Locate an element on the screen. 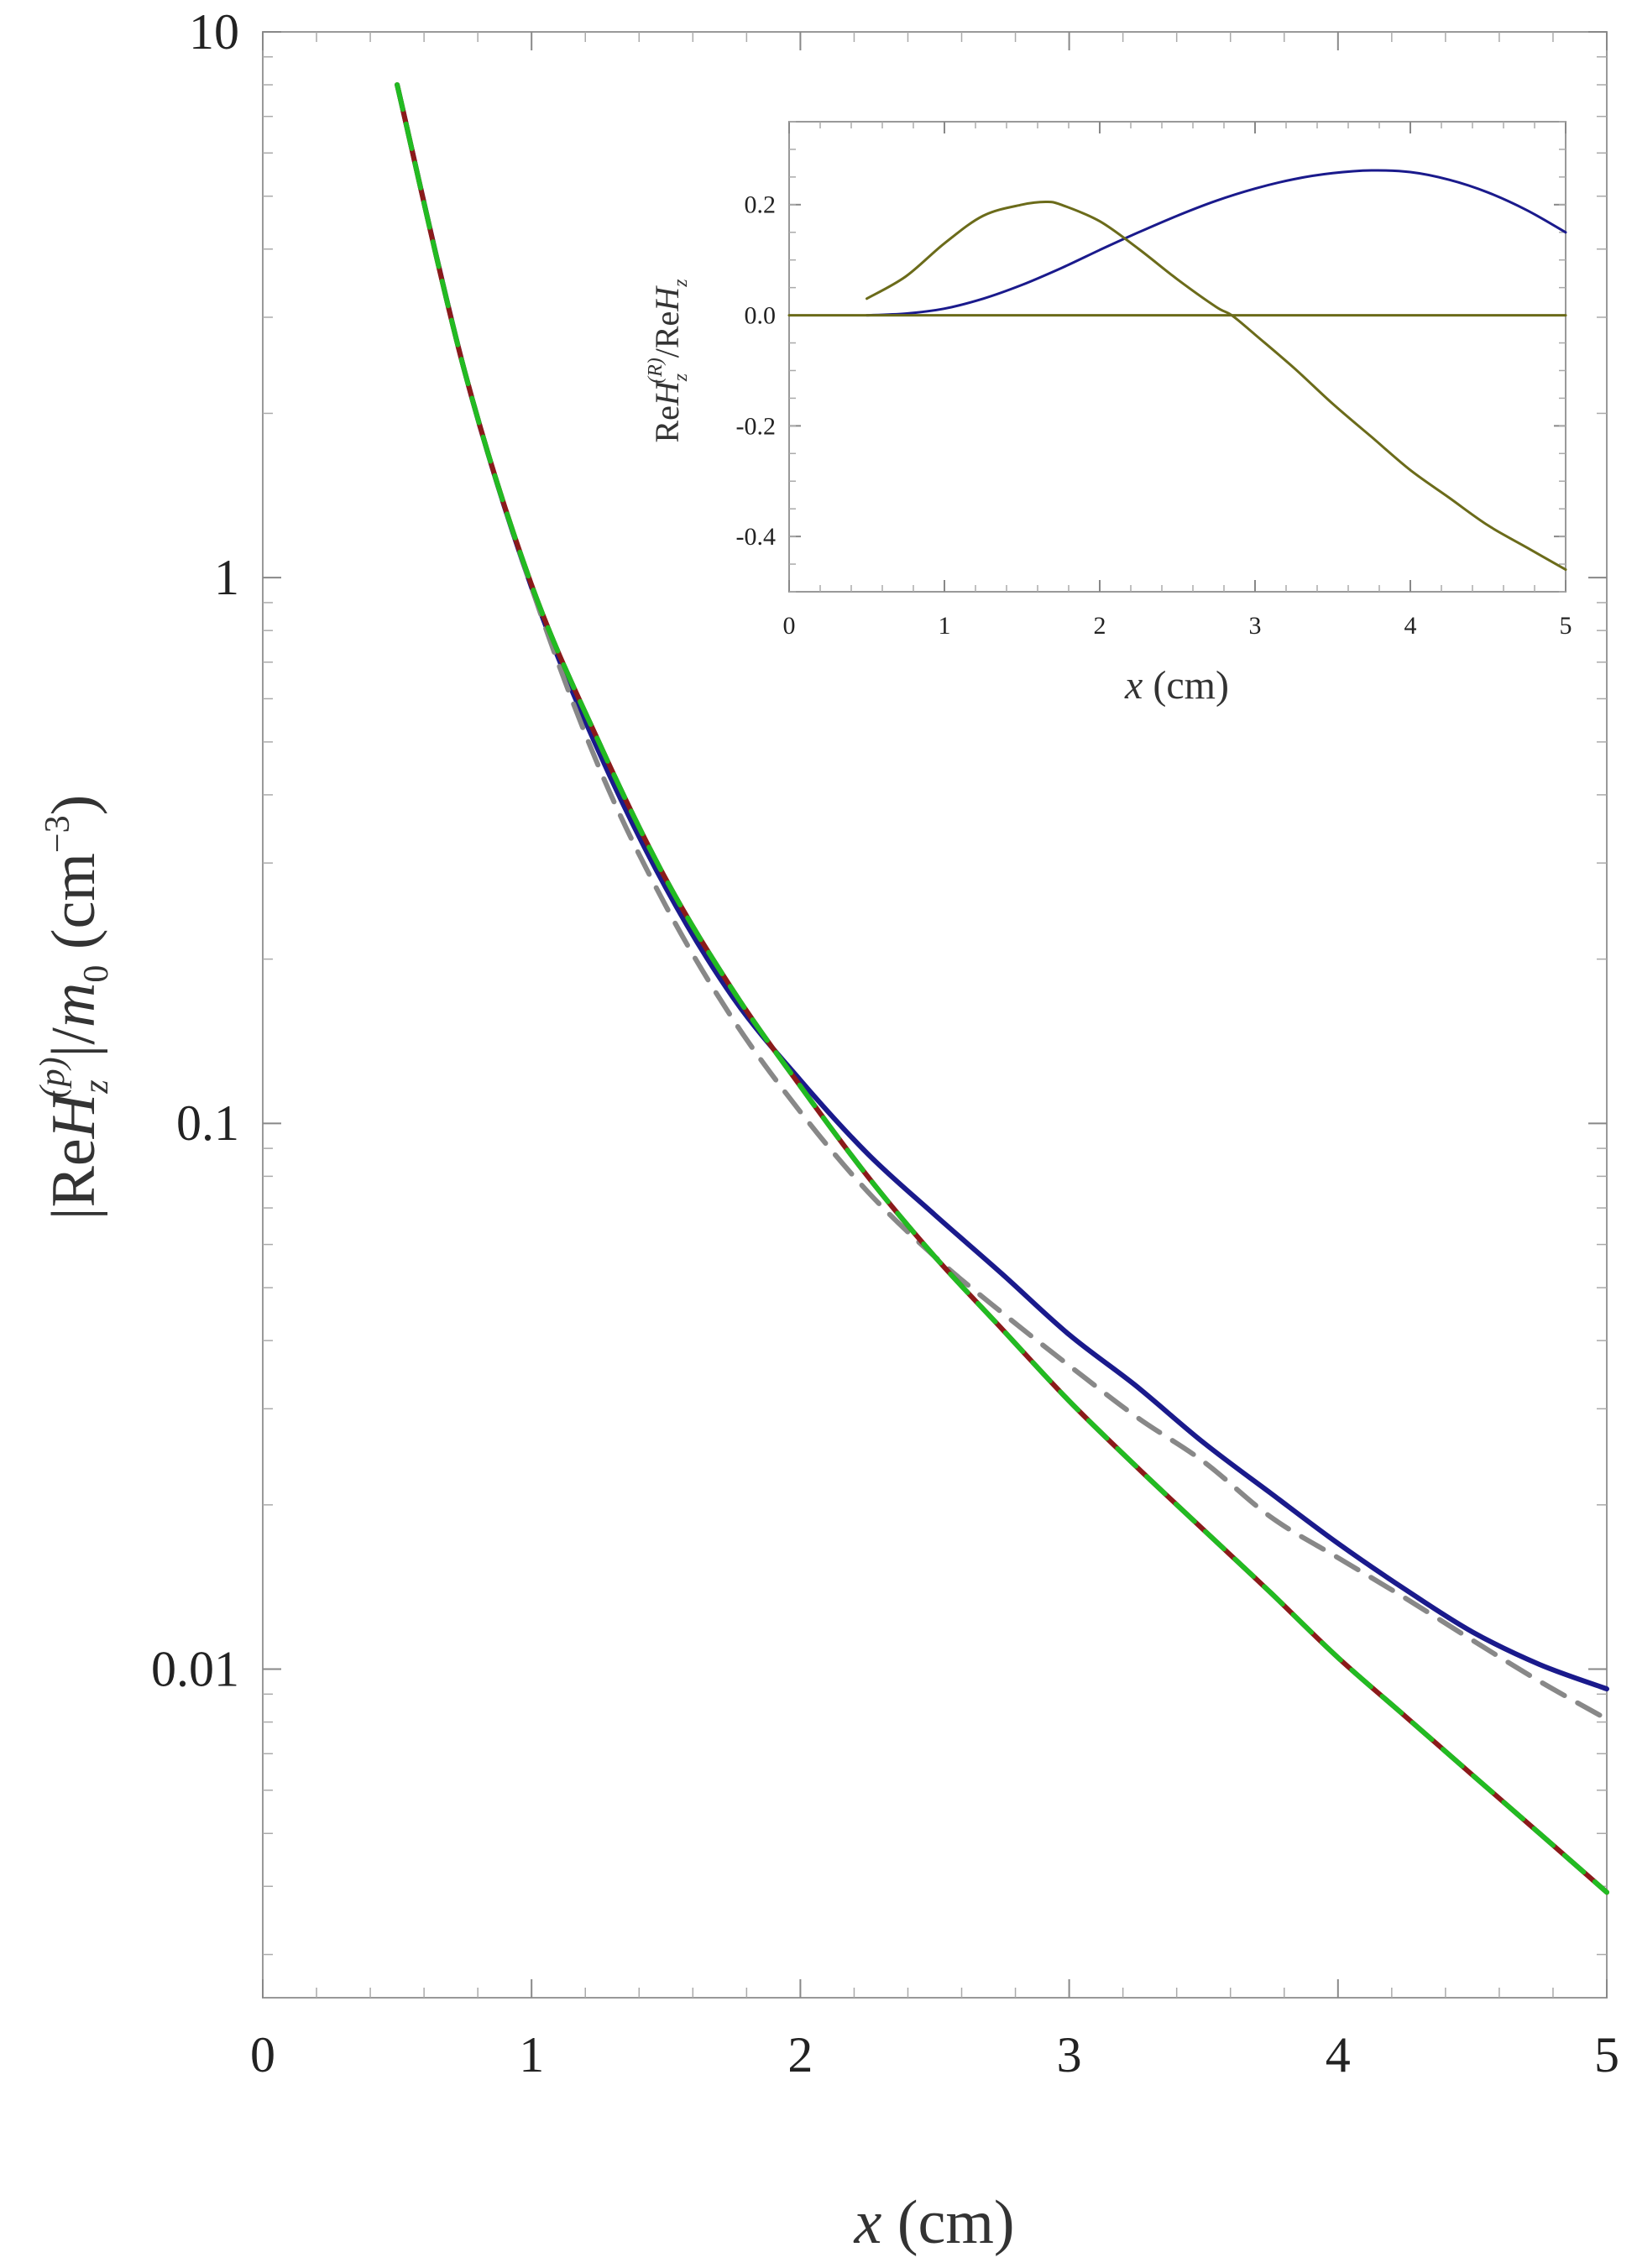  main-y-tick-label: 1 is located at coordinates (226, 577).